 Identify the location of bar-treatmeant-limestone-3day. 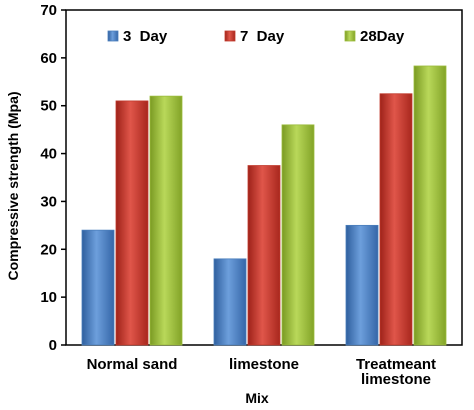
(362, 285).